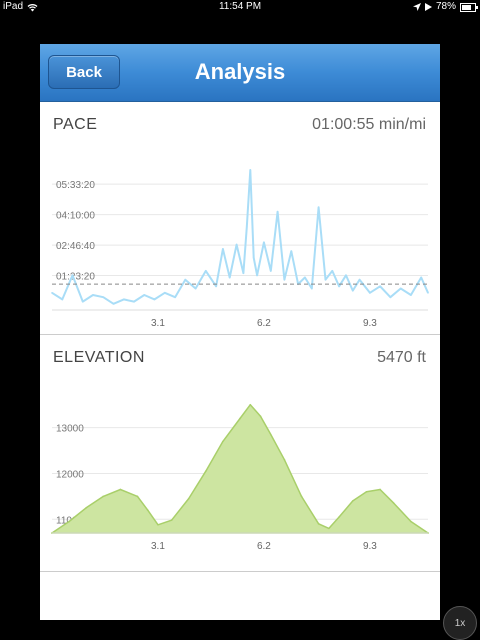 The height and width of the screenshot is (640, 480). What do you see at coordinates (445, 6) in the screenshot?
I see `battery-percent: 78%` at bounding box center [445, 6].